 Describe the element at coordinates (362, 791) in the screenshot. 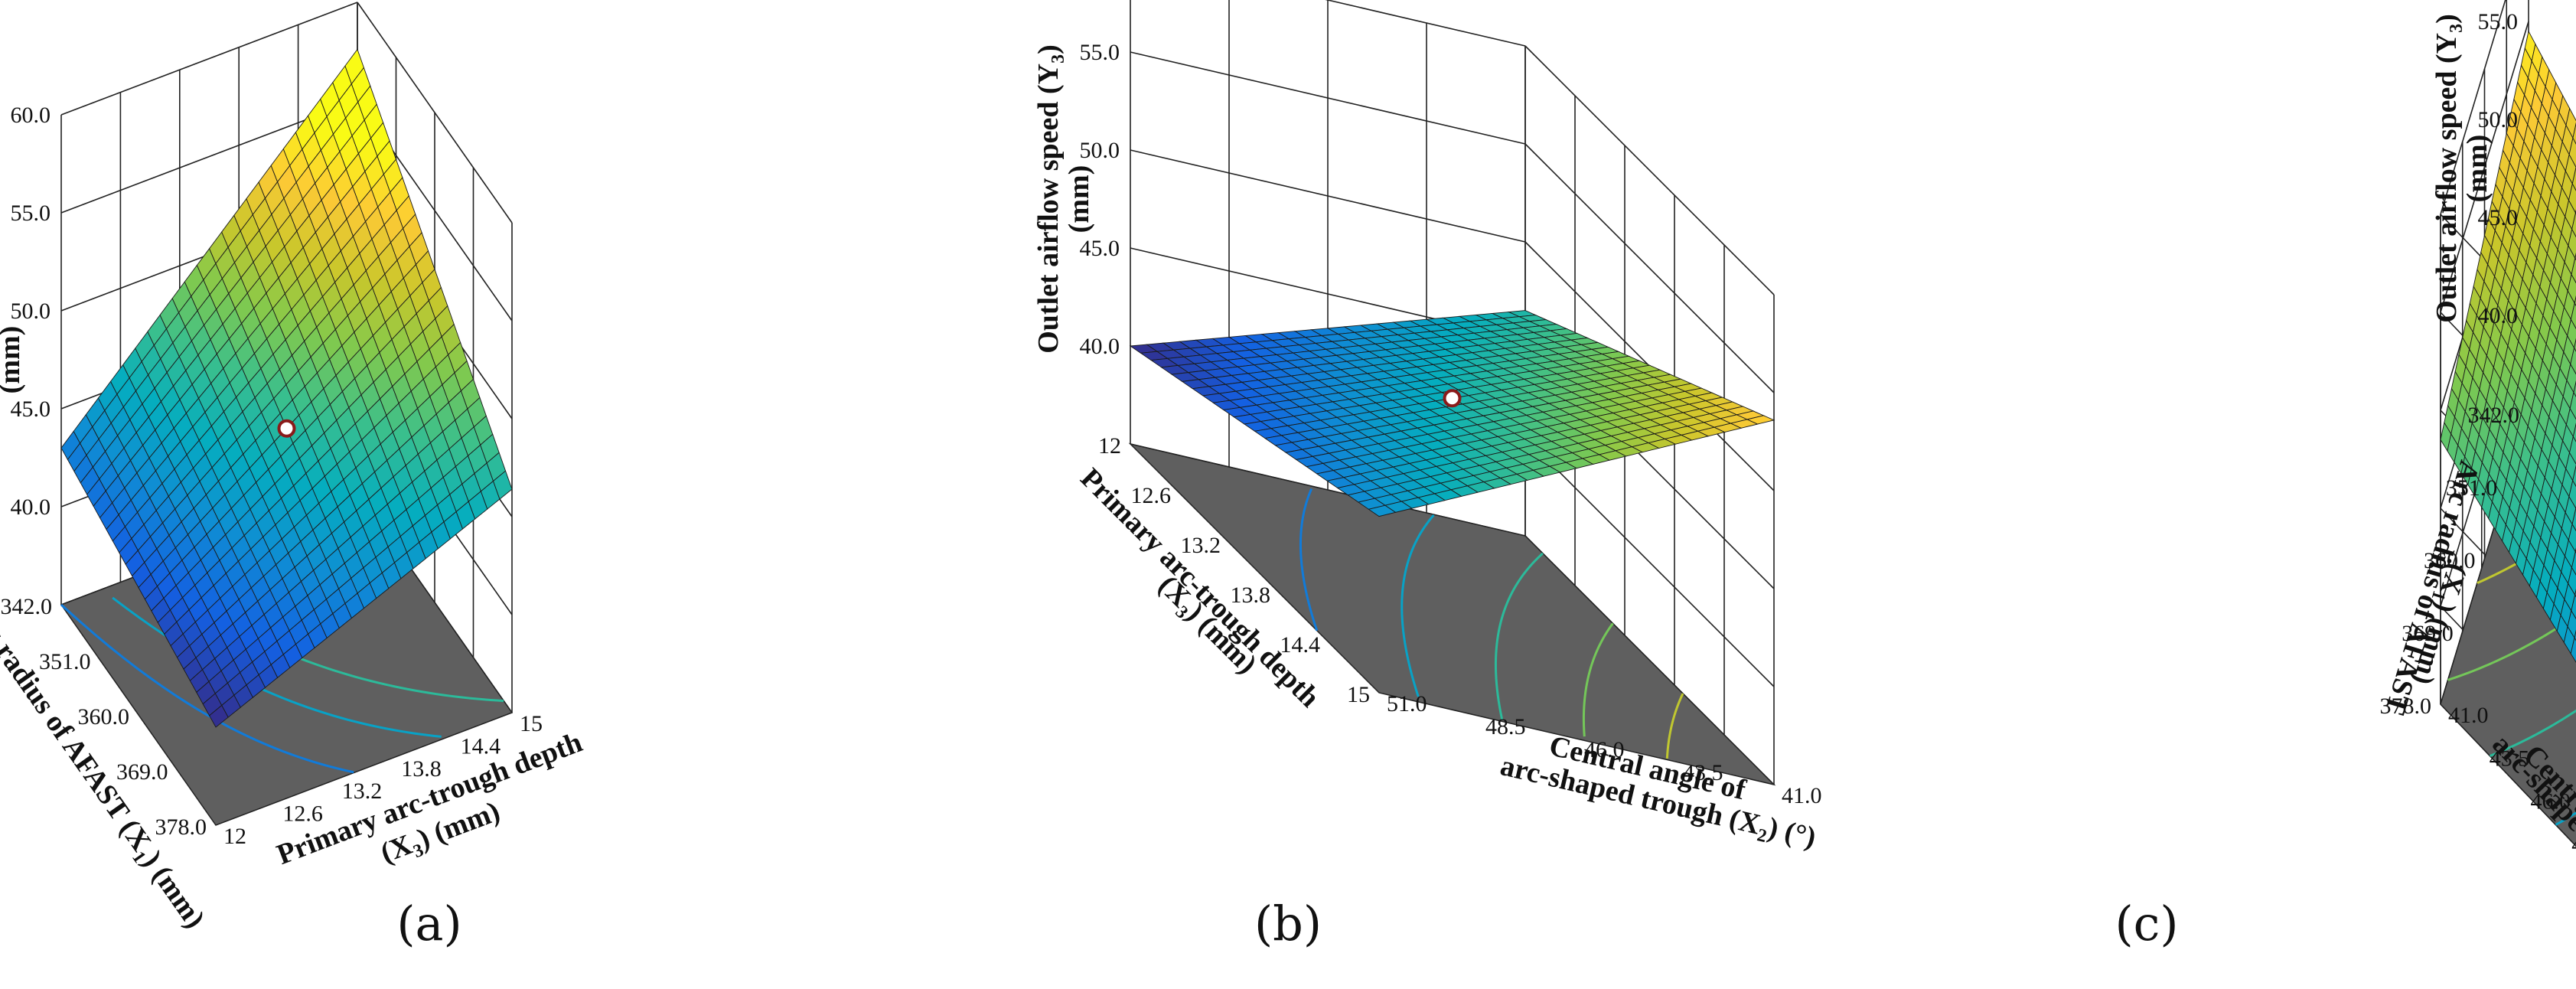

I see `y-tick-label: 13.2` at that location.